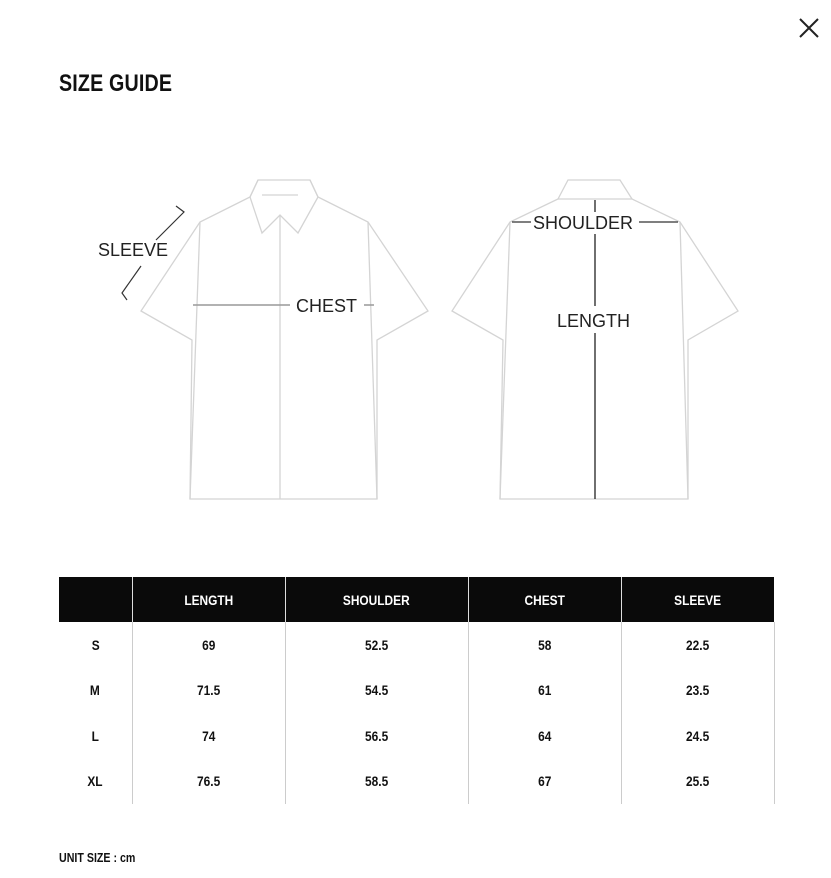 The image size is (831, 878). Describe the element at coordinates (95, 644) in the screenshot. I see `size-cell: S` at that location.